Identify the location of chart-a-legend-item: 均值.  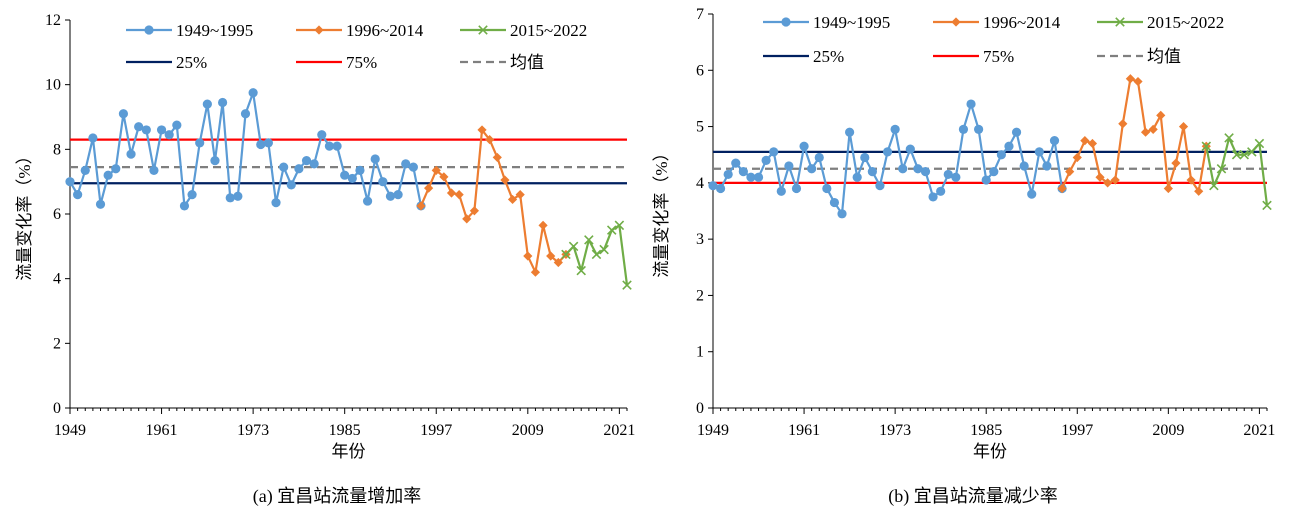
(502, 62).